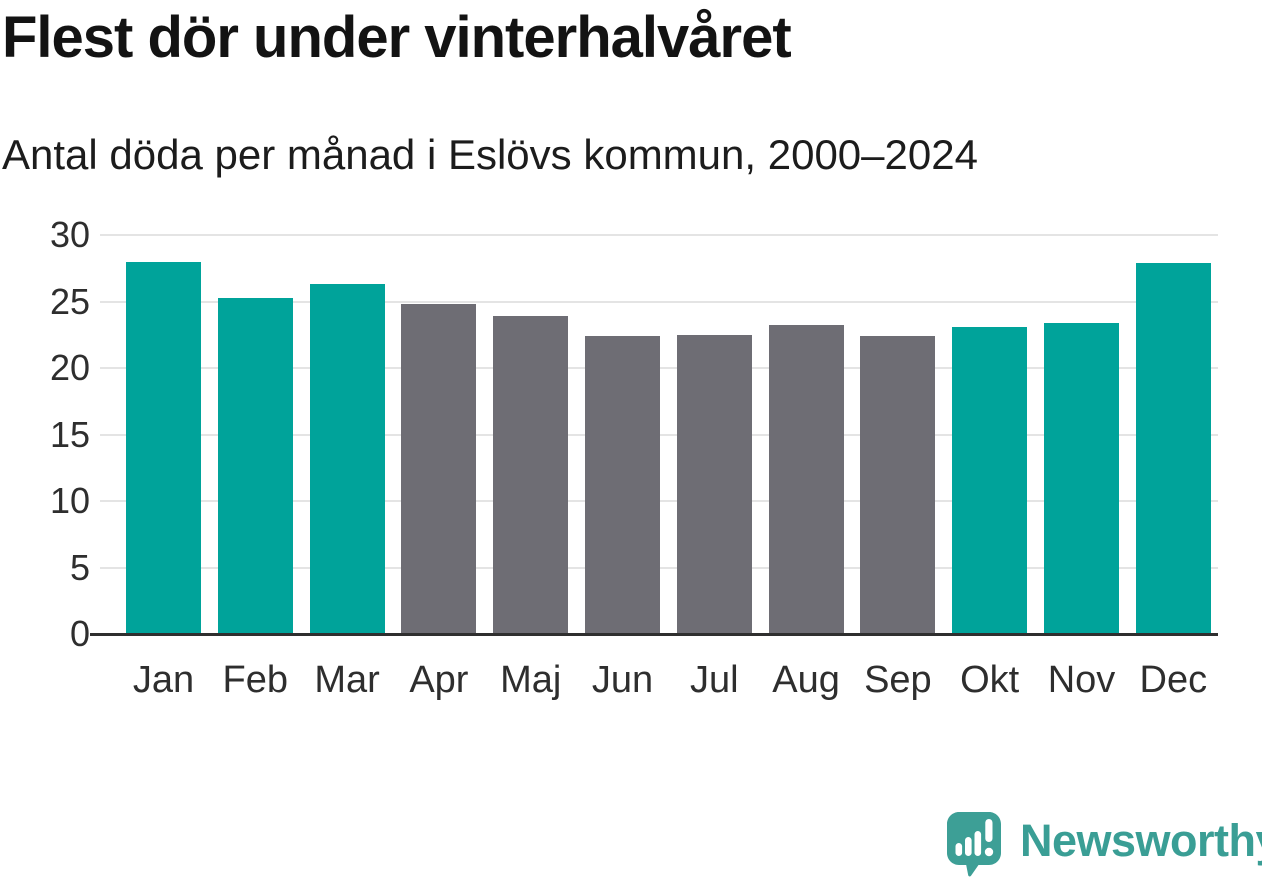 This screenshot has height=879, width=1262. What do you see at coordinates (959, 849) in the screenshot?
I see `logo-bar-short` at bounding box center [959, 849].